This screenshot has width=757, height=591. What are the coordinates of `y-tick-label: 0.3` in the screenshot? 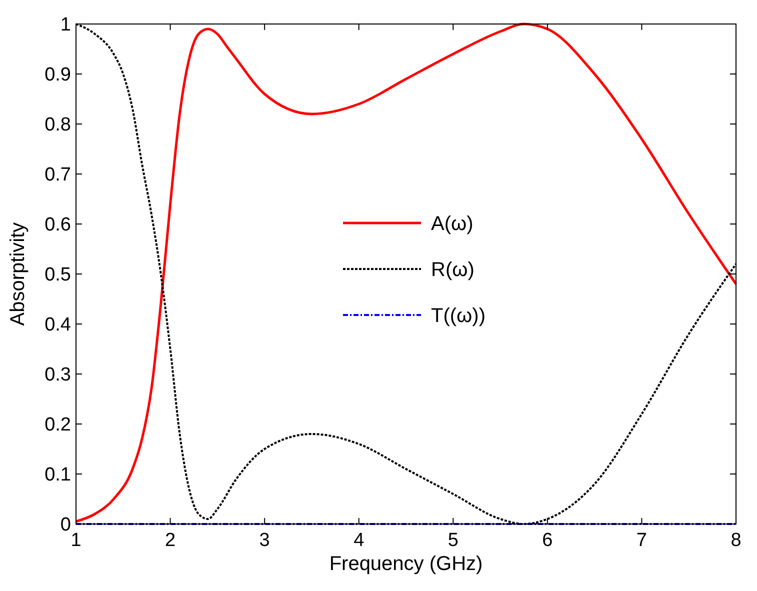 It's located at (57, 375).